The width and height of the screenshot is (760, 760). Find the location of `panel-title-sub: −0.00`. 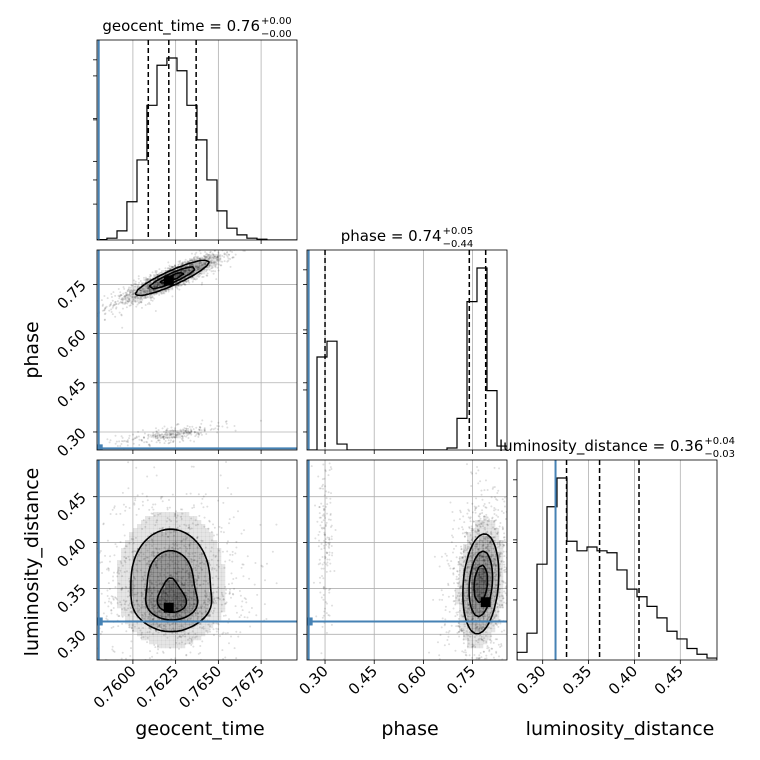

panel-title-sub: −0.00 is located at coordinates (276, 34).